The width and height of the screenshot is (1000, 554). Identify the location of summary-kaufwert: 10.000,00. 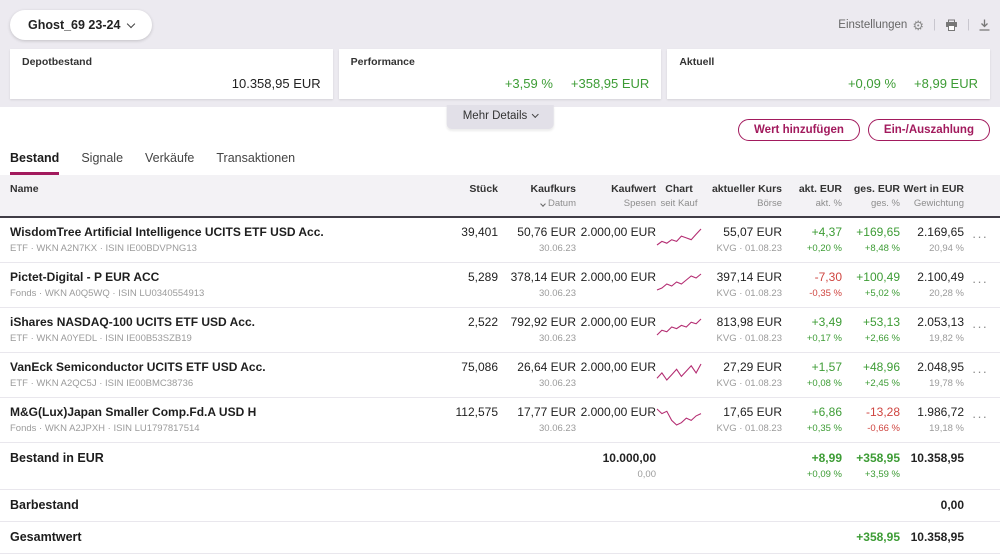
(629, 458).